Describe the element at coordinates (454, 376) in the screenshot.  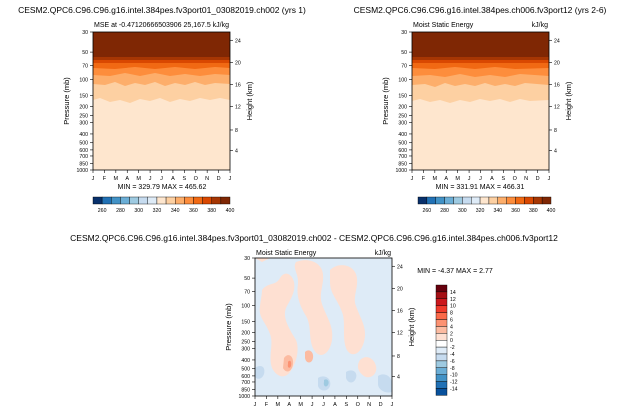
I see `colorbar-label: -10` at that location.